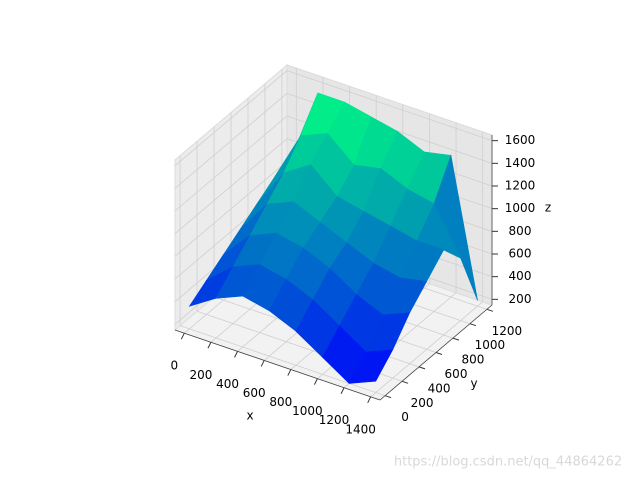  Describe the element at coordinates (507, 331) in the screenshot. I see `y-tick-label: 1200` at that location.